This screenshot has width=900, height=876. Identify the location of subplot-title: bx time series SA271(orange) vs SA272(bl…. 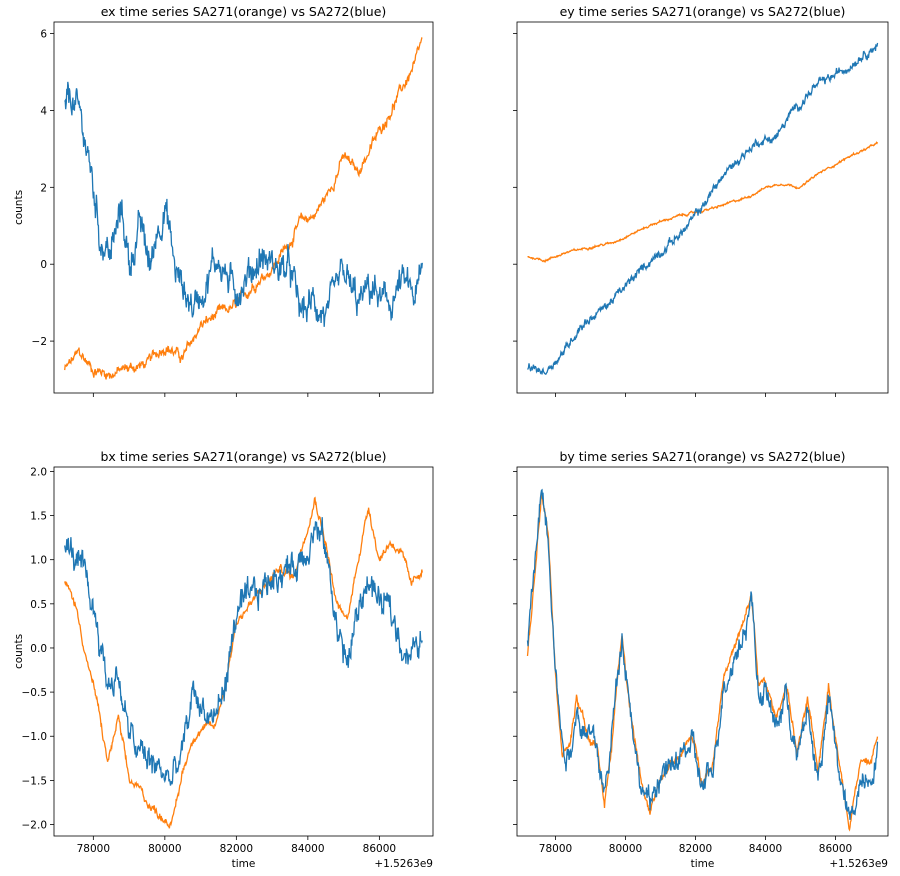
(243, 456).